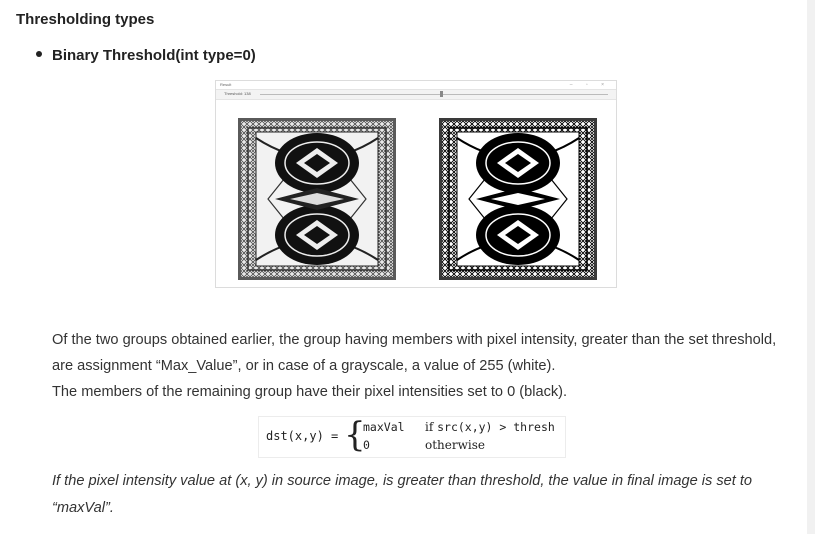 This screenshot has height=534, width=815. Describe the element at coordinates (154, 55) in the screenshot. I see `bullet-label: Binary Threshold(int type=0)` at that location.